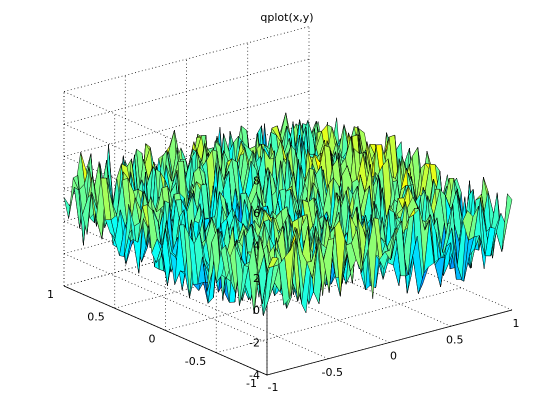 Image resolution: width=560 pixels, height=420 pixels. I want to click on z-tick-label: 4, so click(256, 245).